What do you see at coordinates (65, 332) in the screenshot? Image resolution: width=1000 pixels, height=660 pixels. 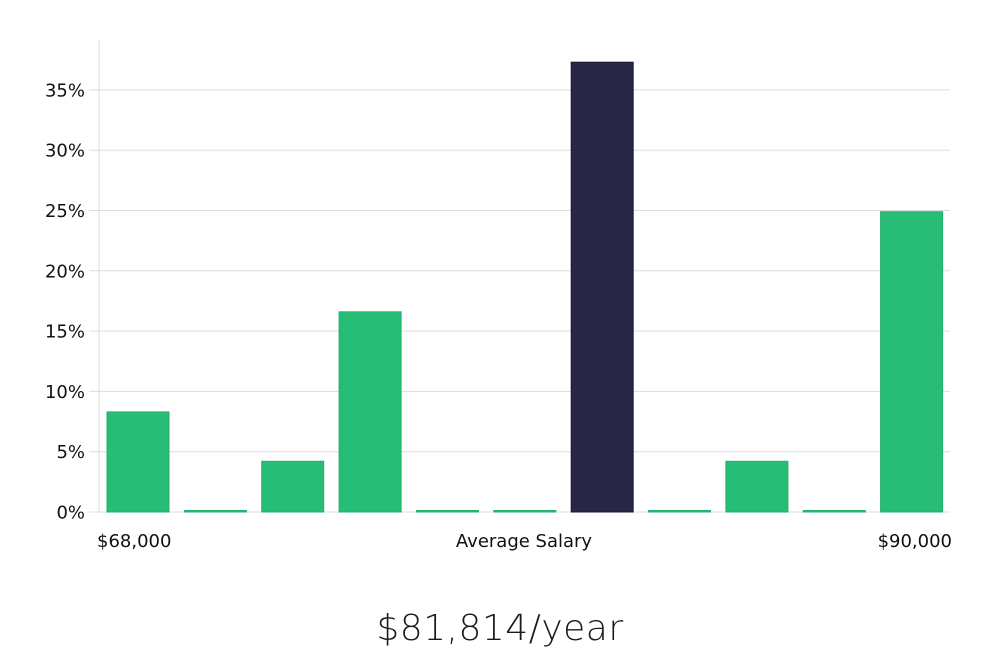 I see `y-tick-label: 15%` at bounding box center [65, 332].